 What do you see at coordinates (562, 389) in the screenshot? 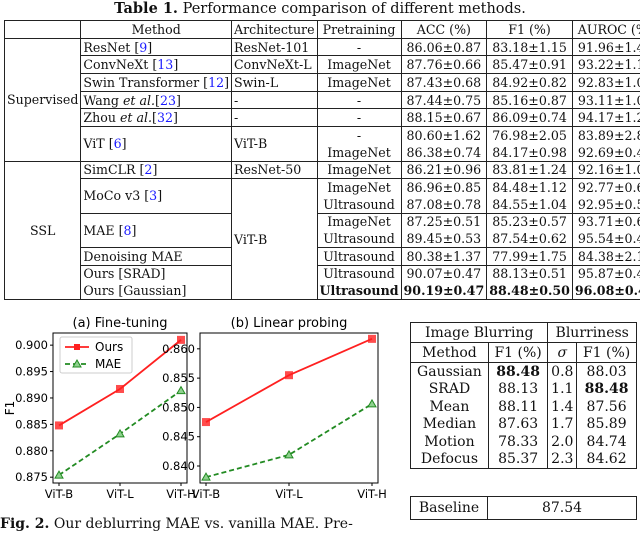
I see `cell-value: 1.1` at bounding box center [562, 389].